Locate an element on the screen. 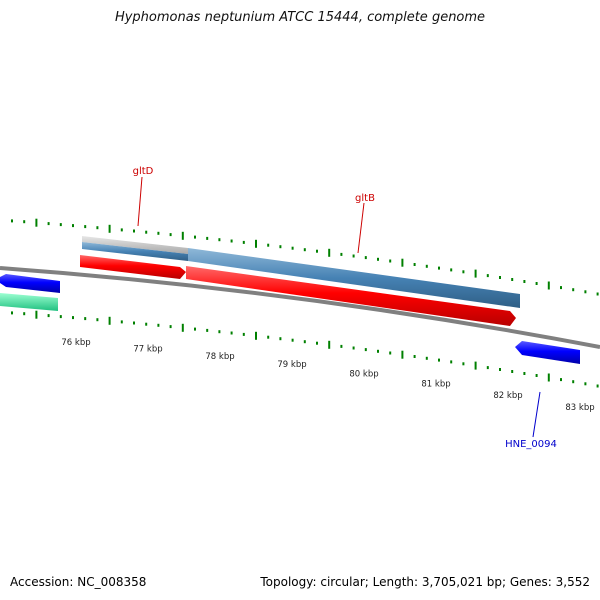  left-reverse-cds-arrow is located at coordinates (30, 283).